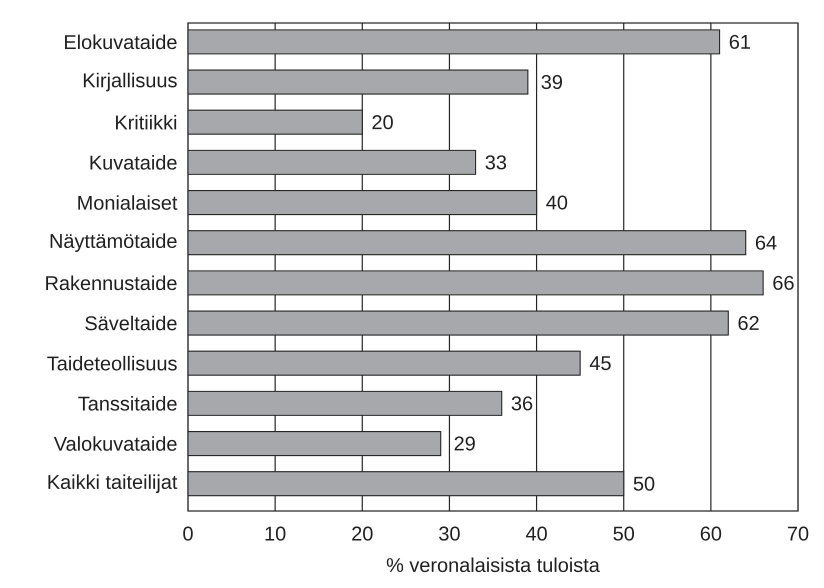  What do you see at coordinates (115, 443) in the screenshot?
I see `y-tick-label: Valokuvataide` at bounding box center [115, 443].